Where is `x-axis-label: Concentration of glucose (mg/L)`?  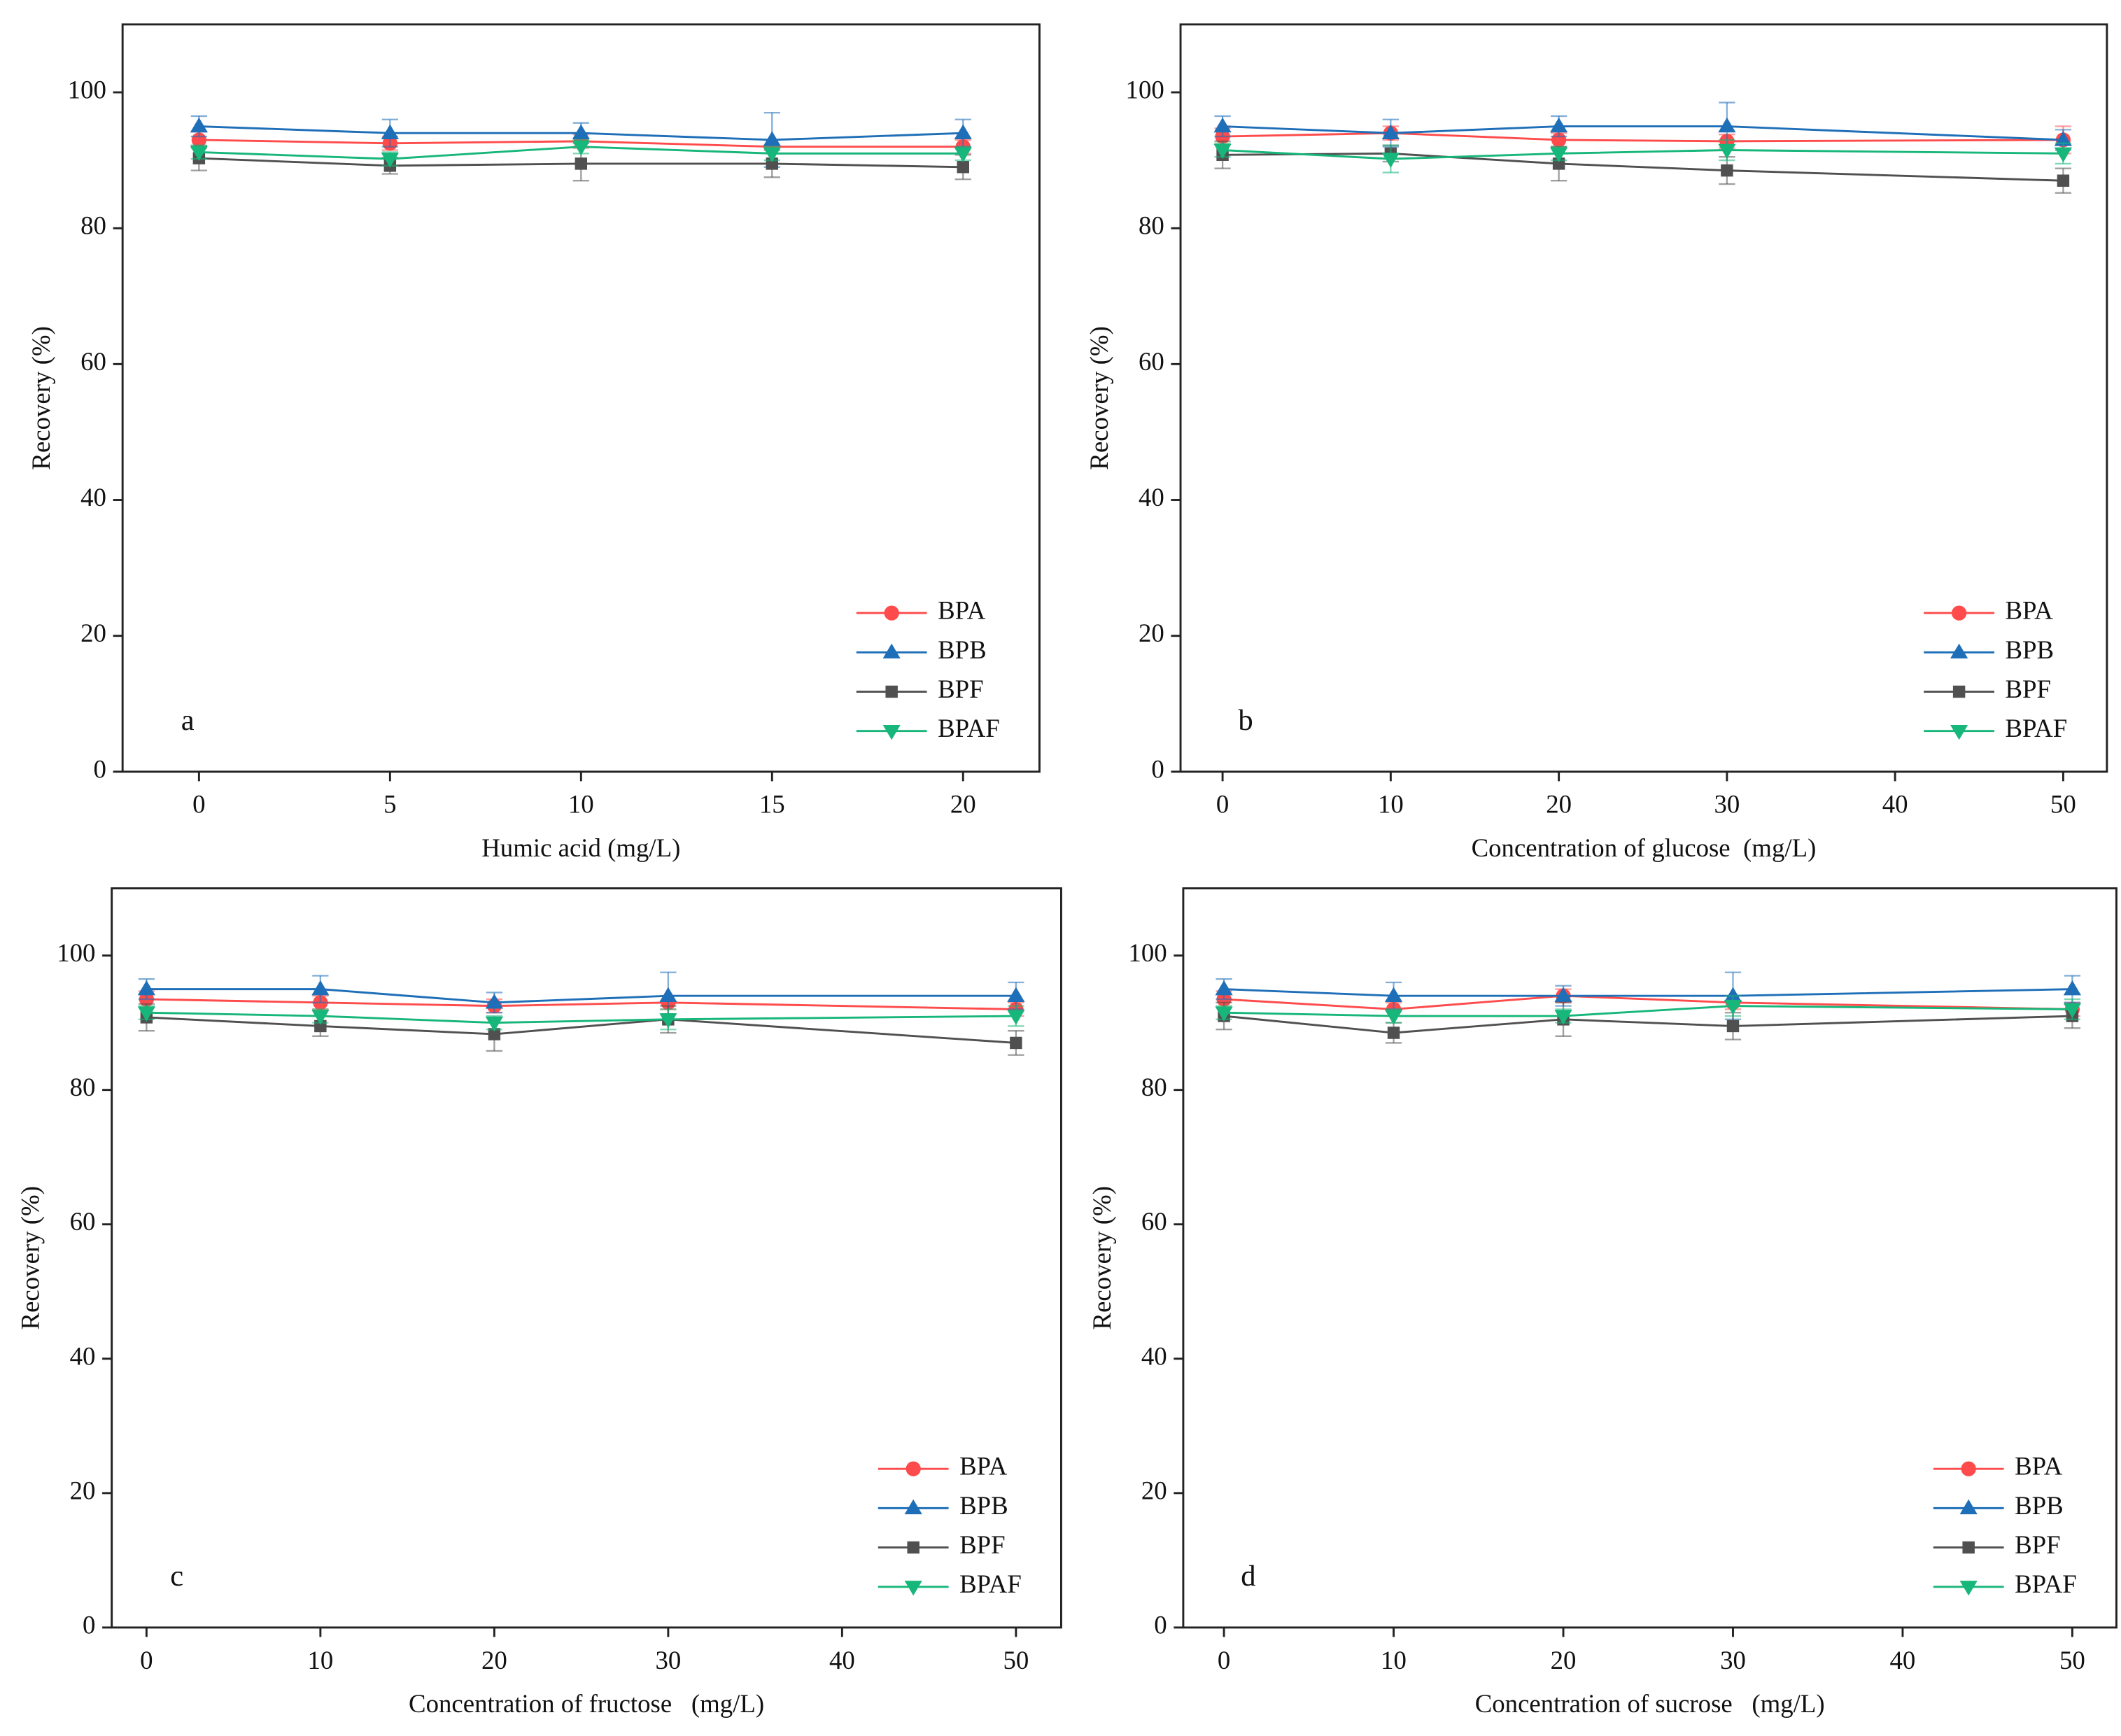 x-axis-label: Concentration of glucose (mg/L) is located at coordinates (1644, 847).